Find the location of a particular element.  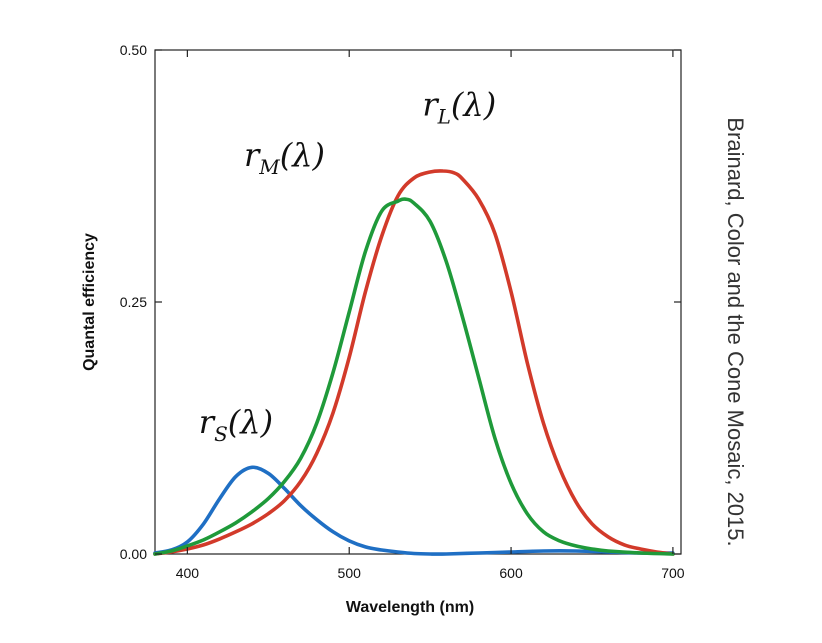

x-tick-label: 700 is located at coordinates (673, 573).